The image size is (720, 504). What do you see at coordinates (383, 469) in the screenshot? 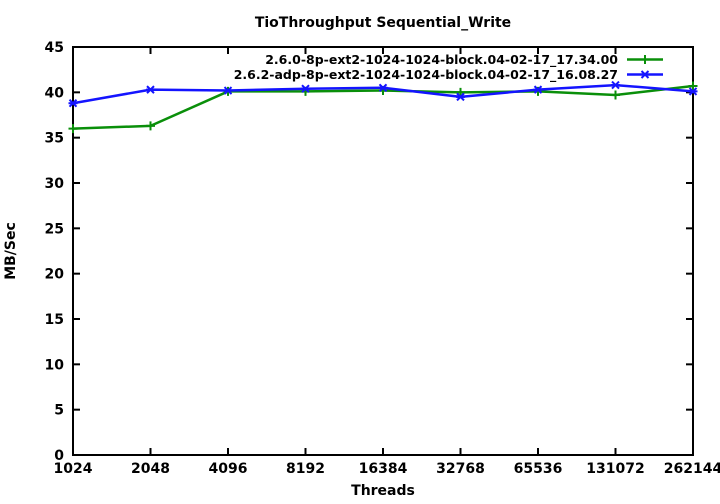
I see `x-tick-label: 16384` at bounding box center [383, 469].